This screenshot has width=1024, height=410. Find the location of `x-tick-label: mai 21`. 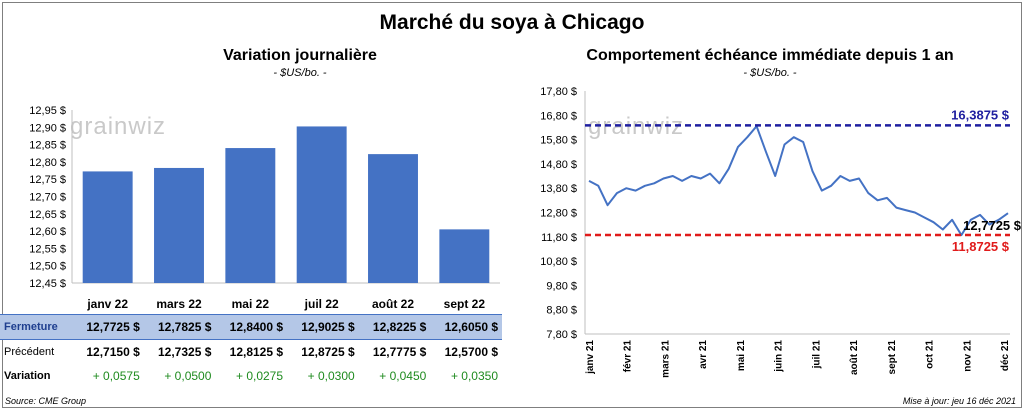

x-tick-label: mai 21 is located at coordinates (741, 356).